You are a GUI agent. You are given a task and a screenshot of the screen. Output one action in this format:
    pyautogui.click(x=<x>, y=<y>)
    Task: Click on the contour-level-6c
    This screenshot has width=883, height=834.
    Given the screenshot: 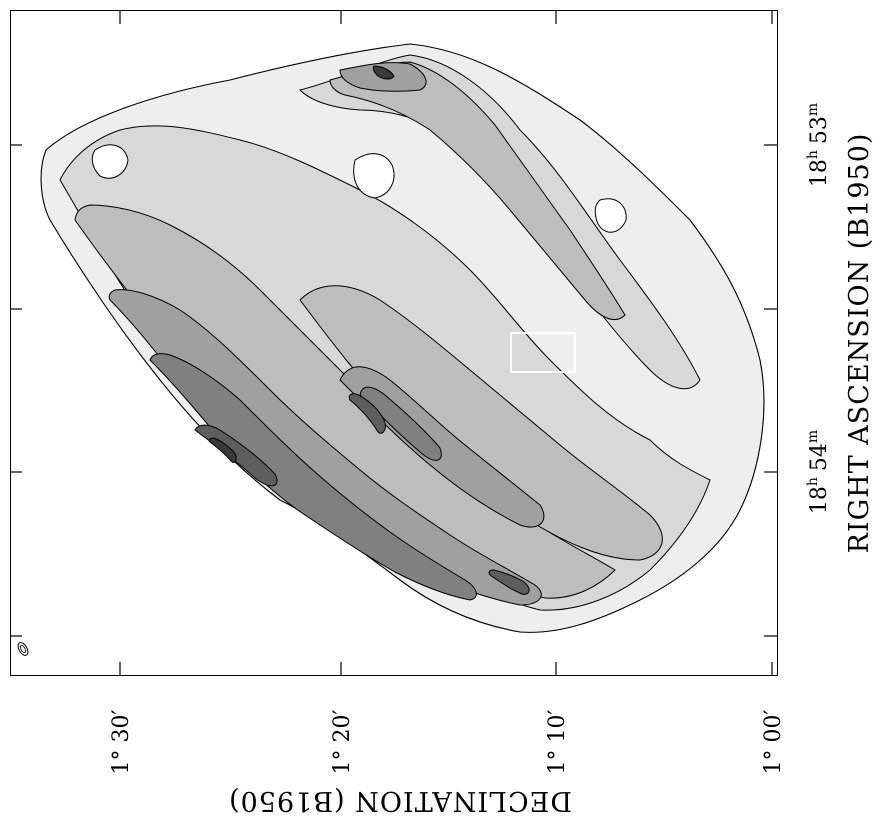 What is the action you would take?
    pyautogui.click(x=509, y=582)
    